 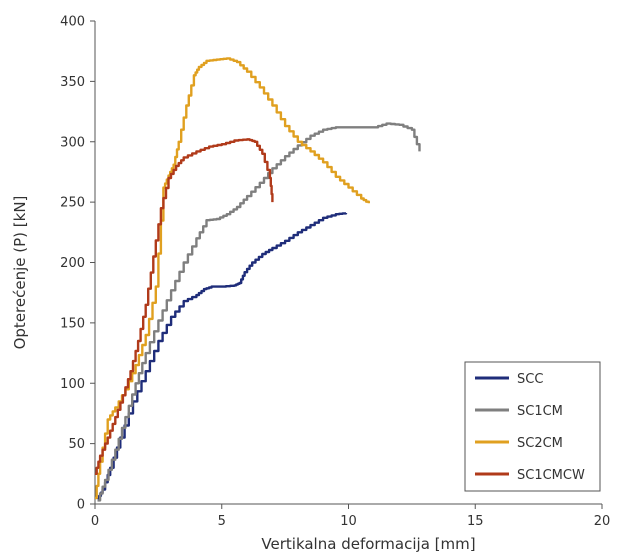 What do you see at coordinates (72, 22) in the screenshot?
I see `y-tick-label: 400` at bounding box center [72, 22].